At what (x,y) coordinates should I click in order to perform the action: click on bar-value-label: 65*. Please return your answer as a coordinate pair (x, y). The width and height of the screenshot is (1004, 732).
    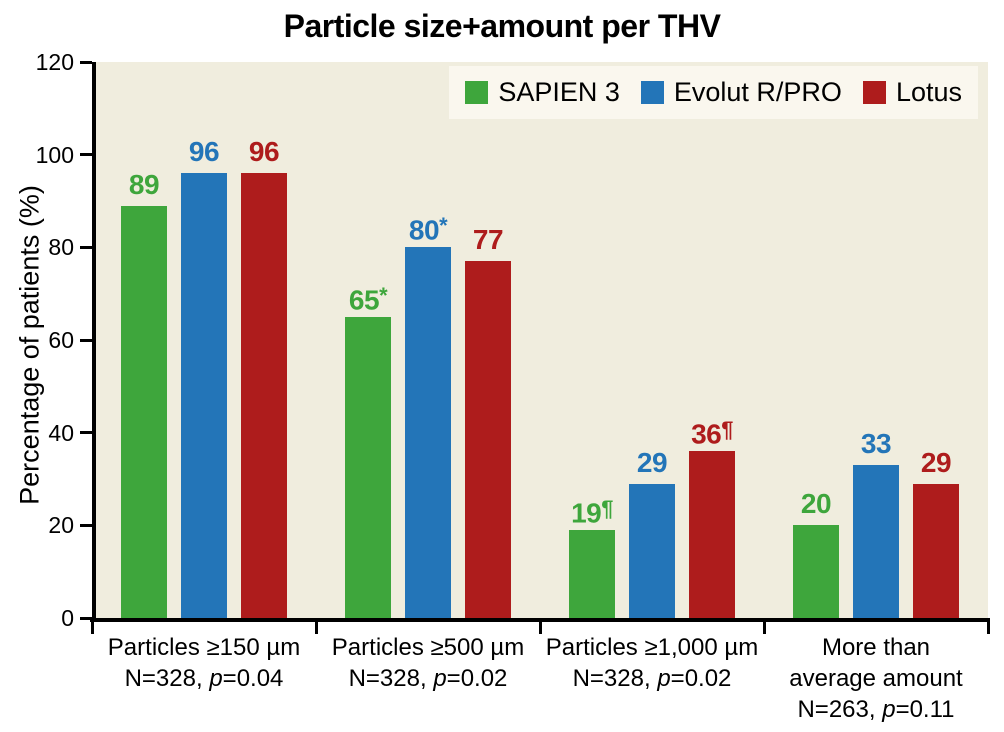
    Looking at the image, I should click on (368, 298).